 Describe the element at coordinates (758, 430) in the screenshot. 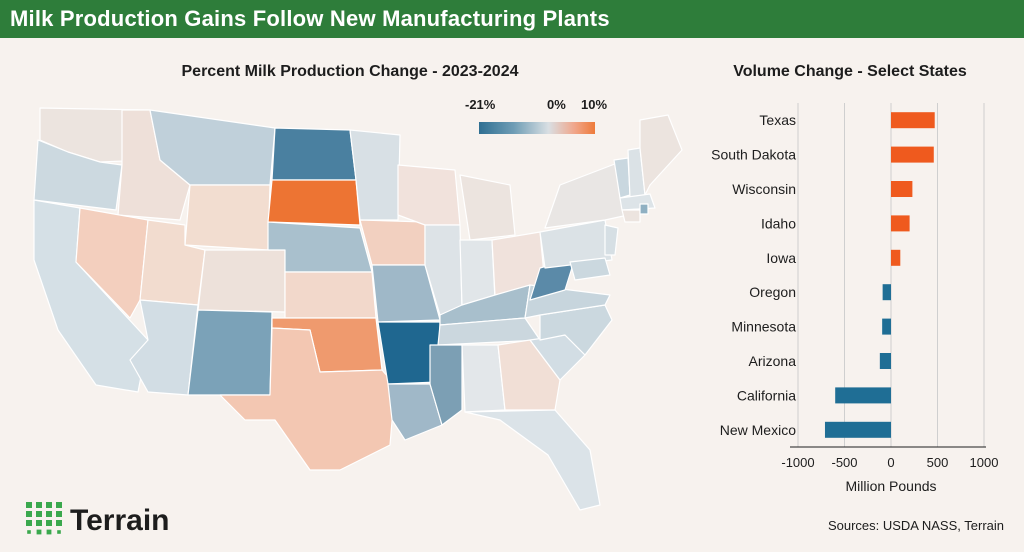

I see `category-label: New Mexico` at that location.